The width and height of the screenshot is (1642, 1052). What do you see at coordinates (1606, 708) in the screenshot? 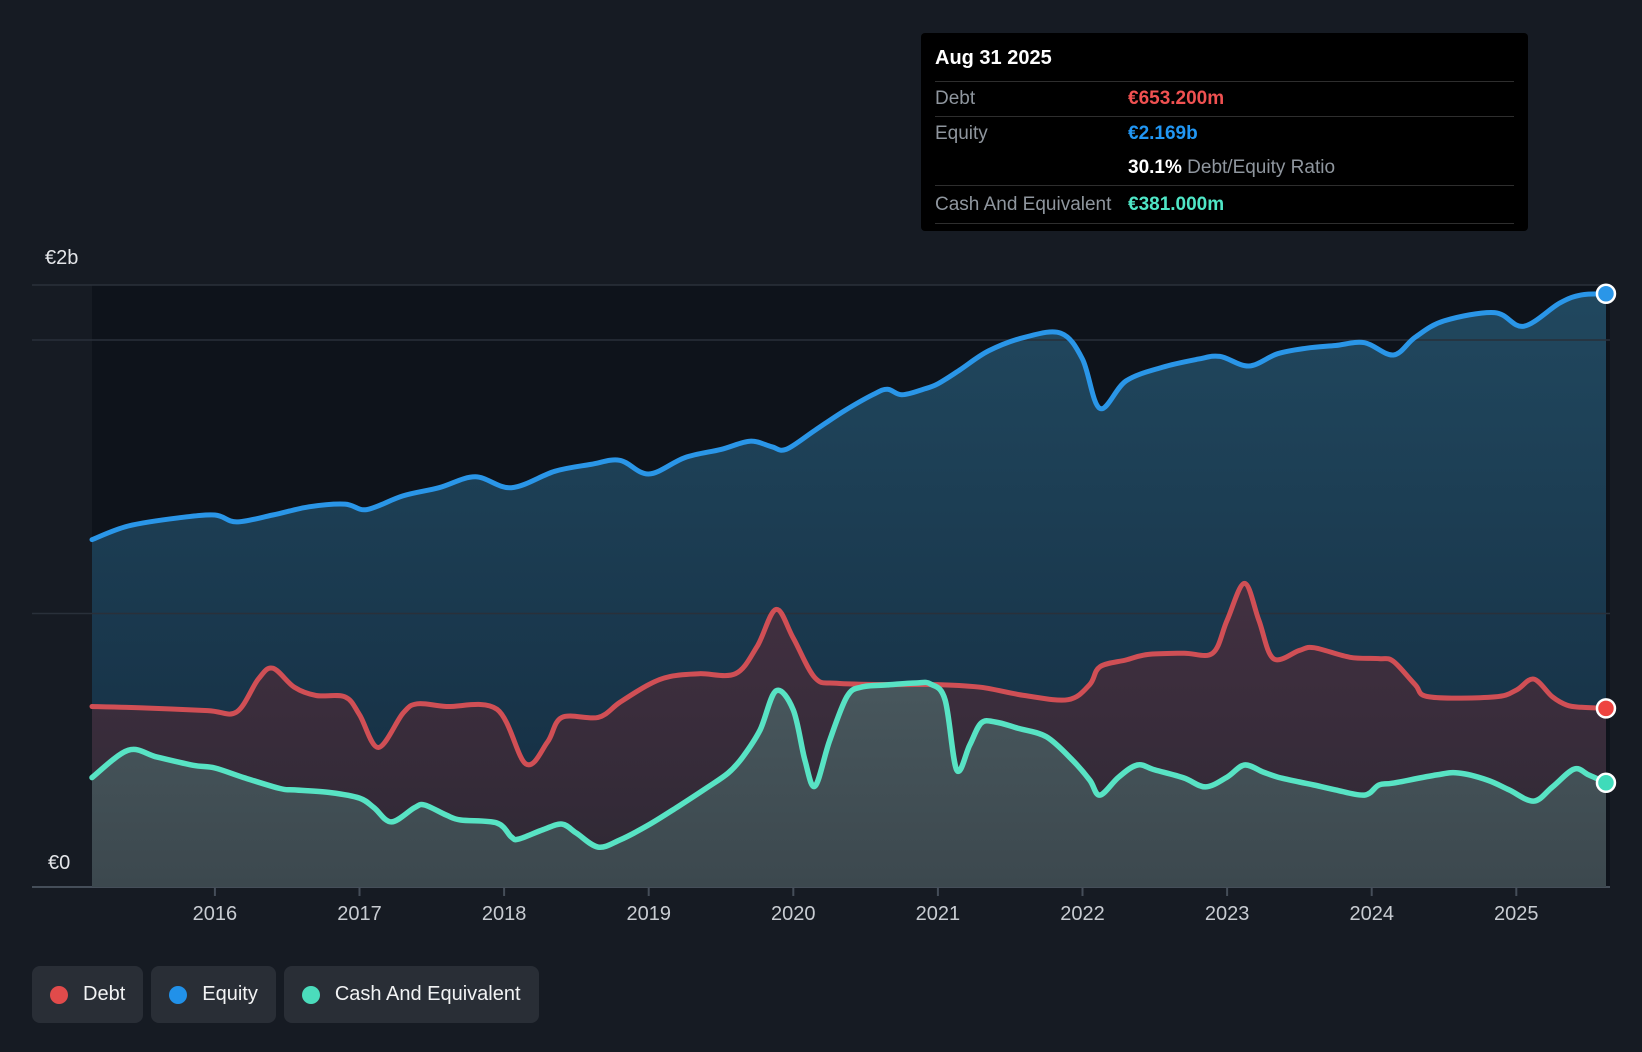
I see `debt-endpoint-marker` at bounding box center [1606, 708].